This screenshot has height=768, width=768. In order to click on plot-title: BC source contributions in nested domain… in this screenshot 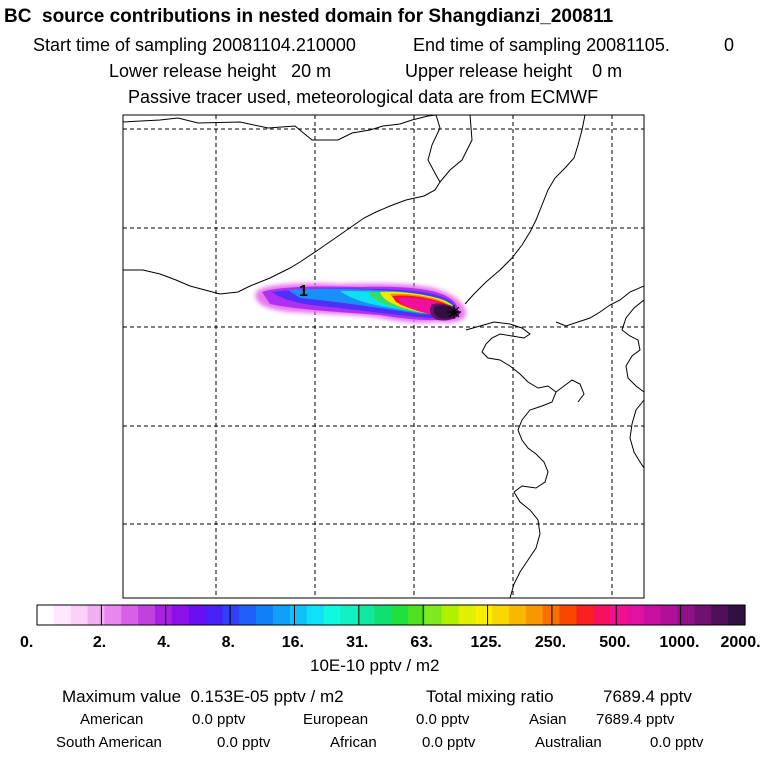, I will do `click(309, 16)`.